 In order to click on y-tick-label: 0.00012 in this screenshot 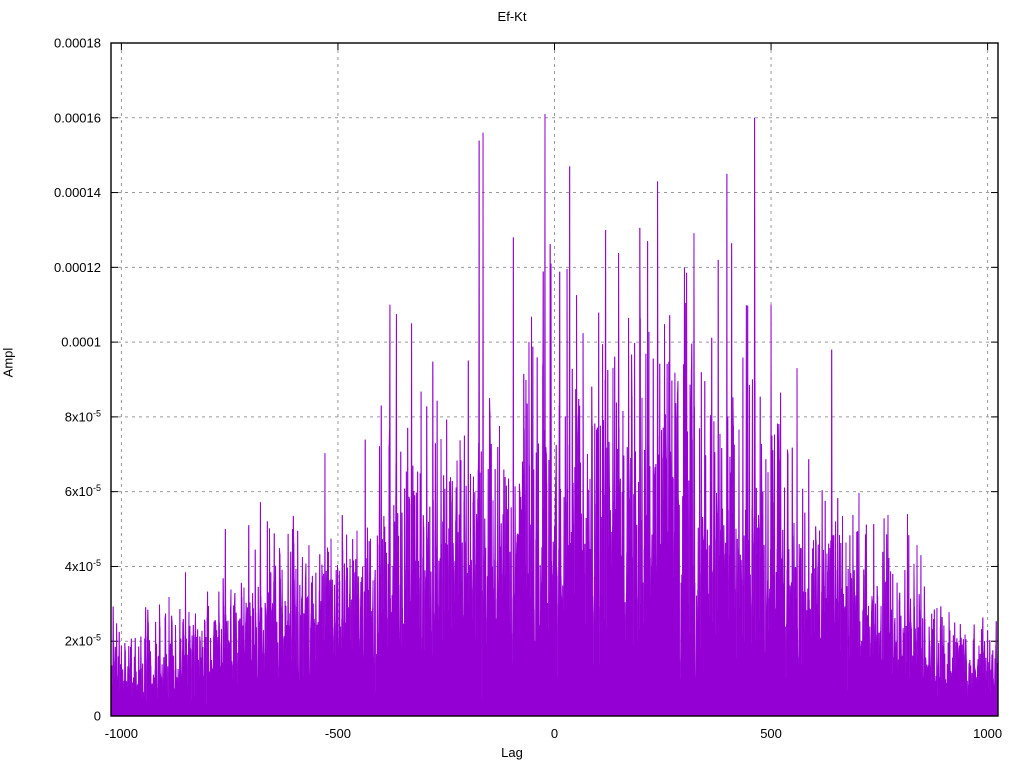, I will do `click(77, 267)`.